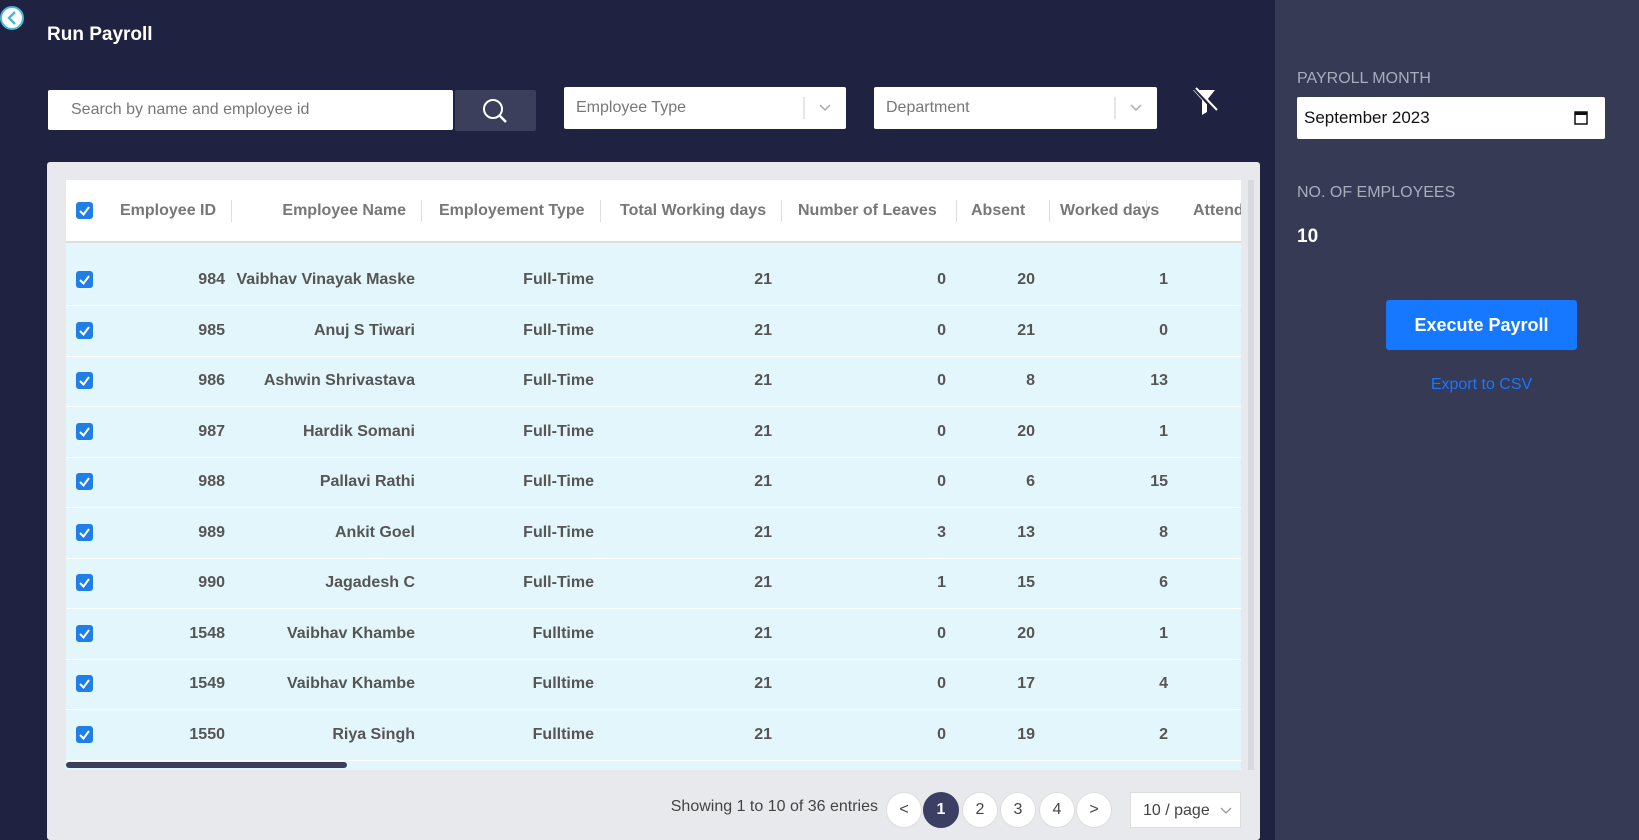 The width and height of the screenshot is (1639, 840). What do you see at coordinates (1205, 102) in the screenshot?
I see `clear-filter-button` at bounding box center [1205, 102].